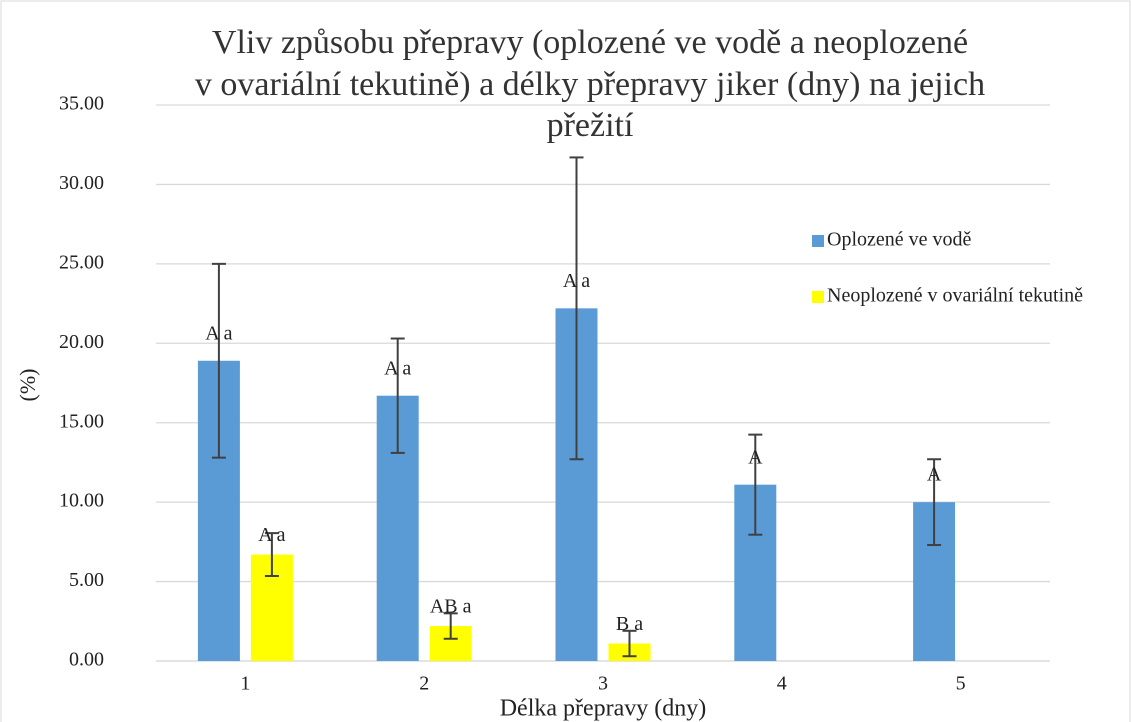 The image size is (1131, 722). Describe the element at coordinates (629, 624) in the screenshot. I see `significance-label: B a` at that location.